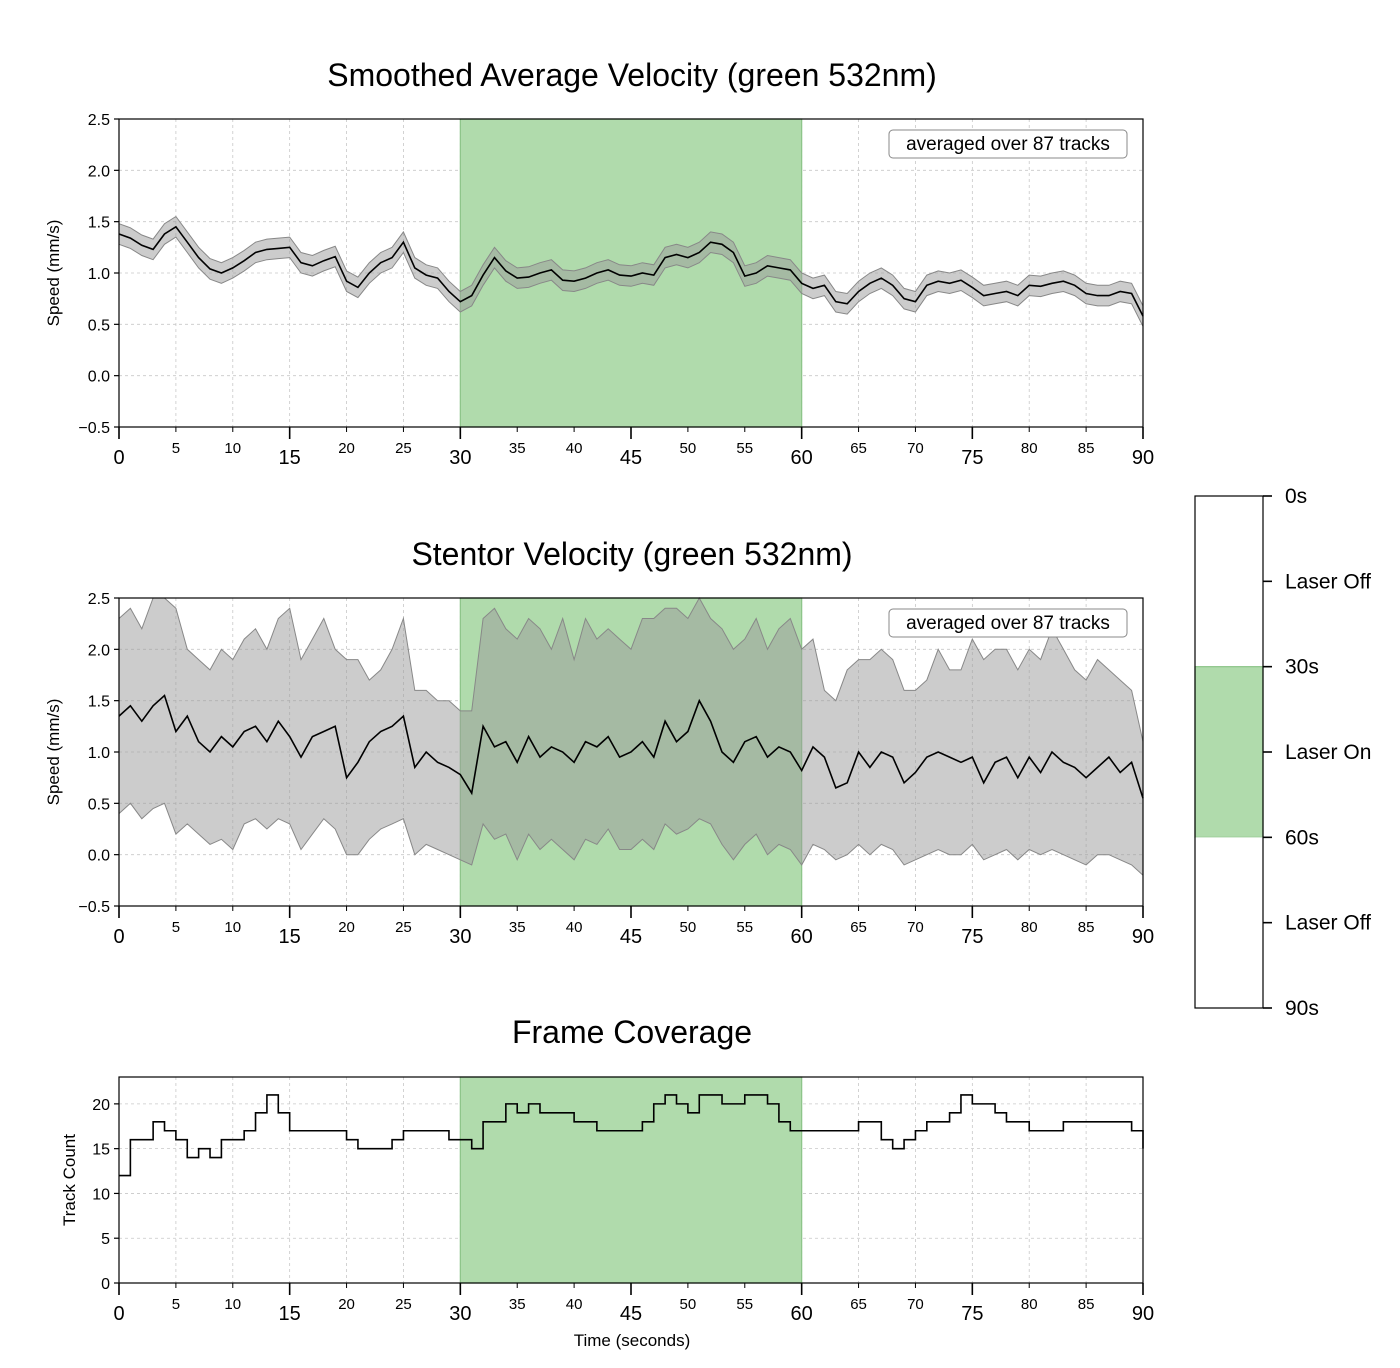 The image size is (1400, 1368). Describe the element at coordinates (53, 752) in the screenshot. I see `panel-2-ylabel: Speed (mm/s)` at that location.